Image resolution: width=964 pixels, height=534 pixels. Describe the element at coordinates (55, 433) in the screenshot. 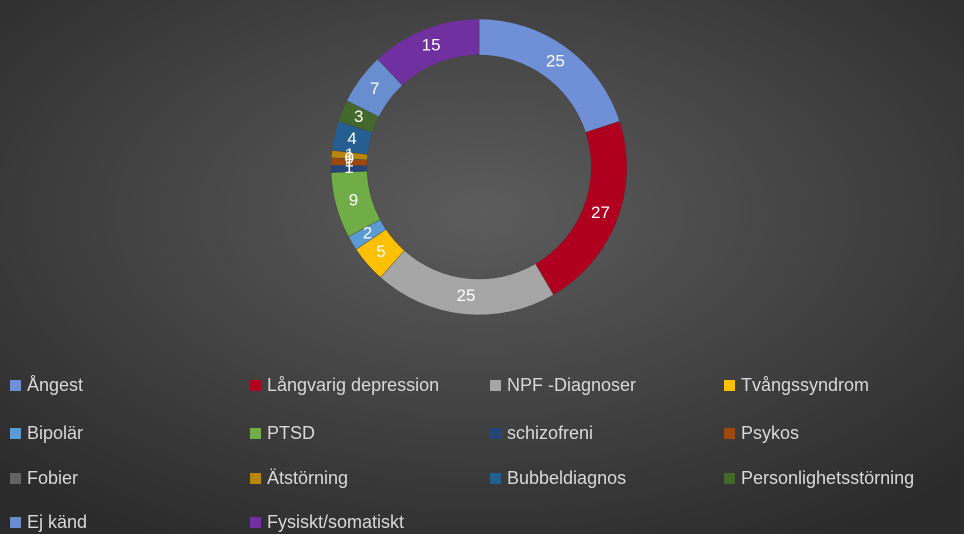

I see `legend-label: Bipolär` at that location.